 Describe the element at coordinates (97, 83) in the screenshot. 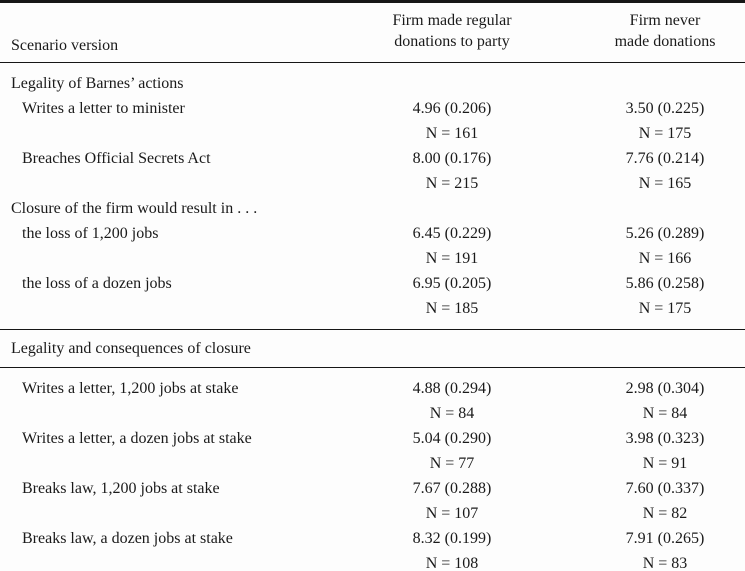

I see `section-title: Legality of Barnes’ actions` at that location.